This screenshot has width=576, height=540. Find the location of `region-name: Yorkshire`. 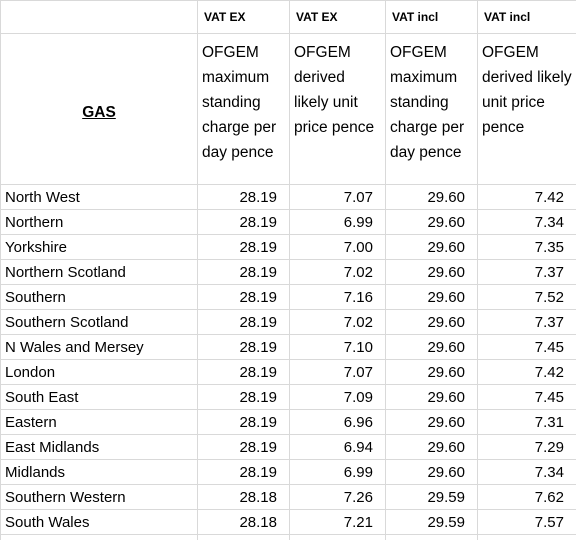

region-name: Yorkshire is located at coordinates (99, 247).